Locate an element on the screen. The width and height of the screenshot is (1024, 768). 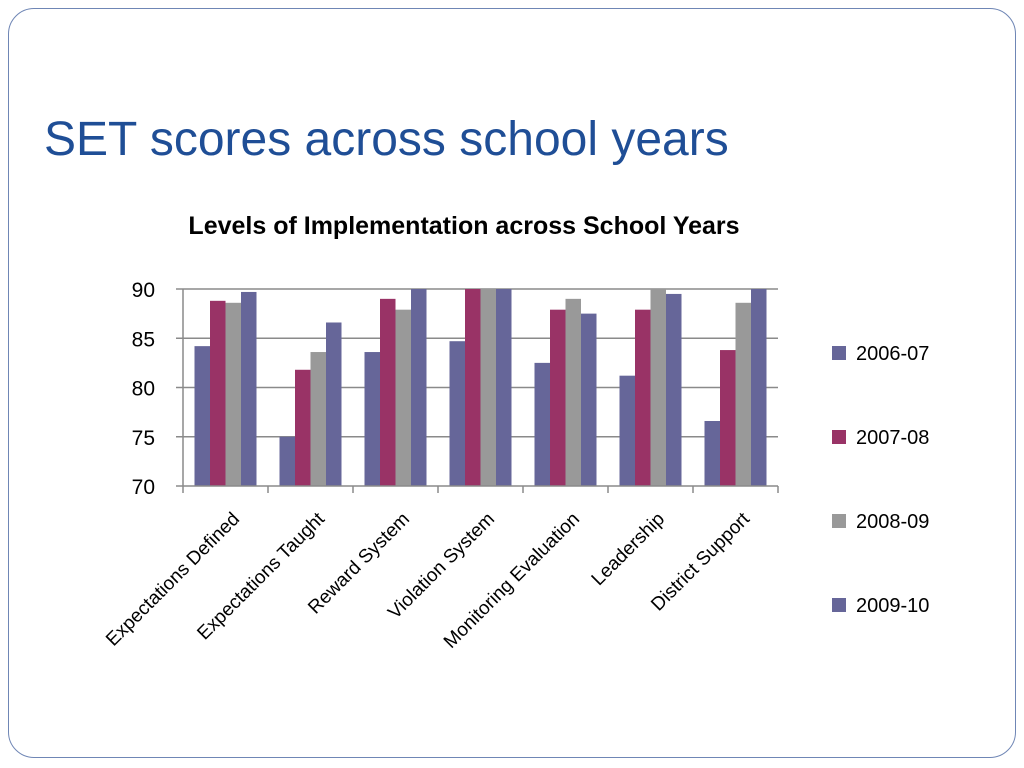
y-tick-label: 75 is located at coordinates (143, 438).